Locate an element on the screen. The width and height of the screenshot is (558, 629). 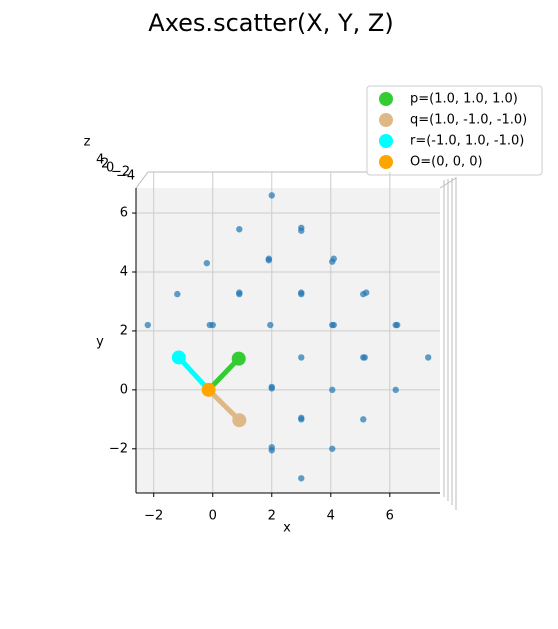
y-axis-label: y is located at coordinates (100, 342).